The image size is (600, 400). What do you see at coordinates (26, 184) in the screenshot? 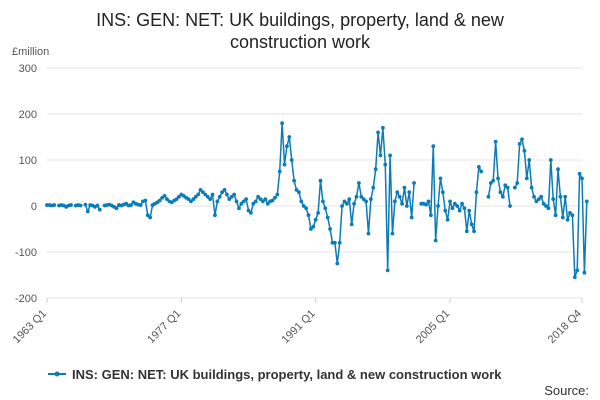
I see `y-axis-ticks: -200 -100 0 100 200 300` at bounding box center [26, 184].